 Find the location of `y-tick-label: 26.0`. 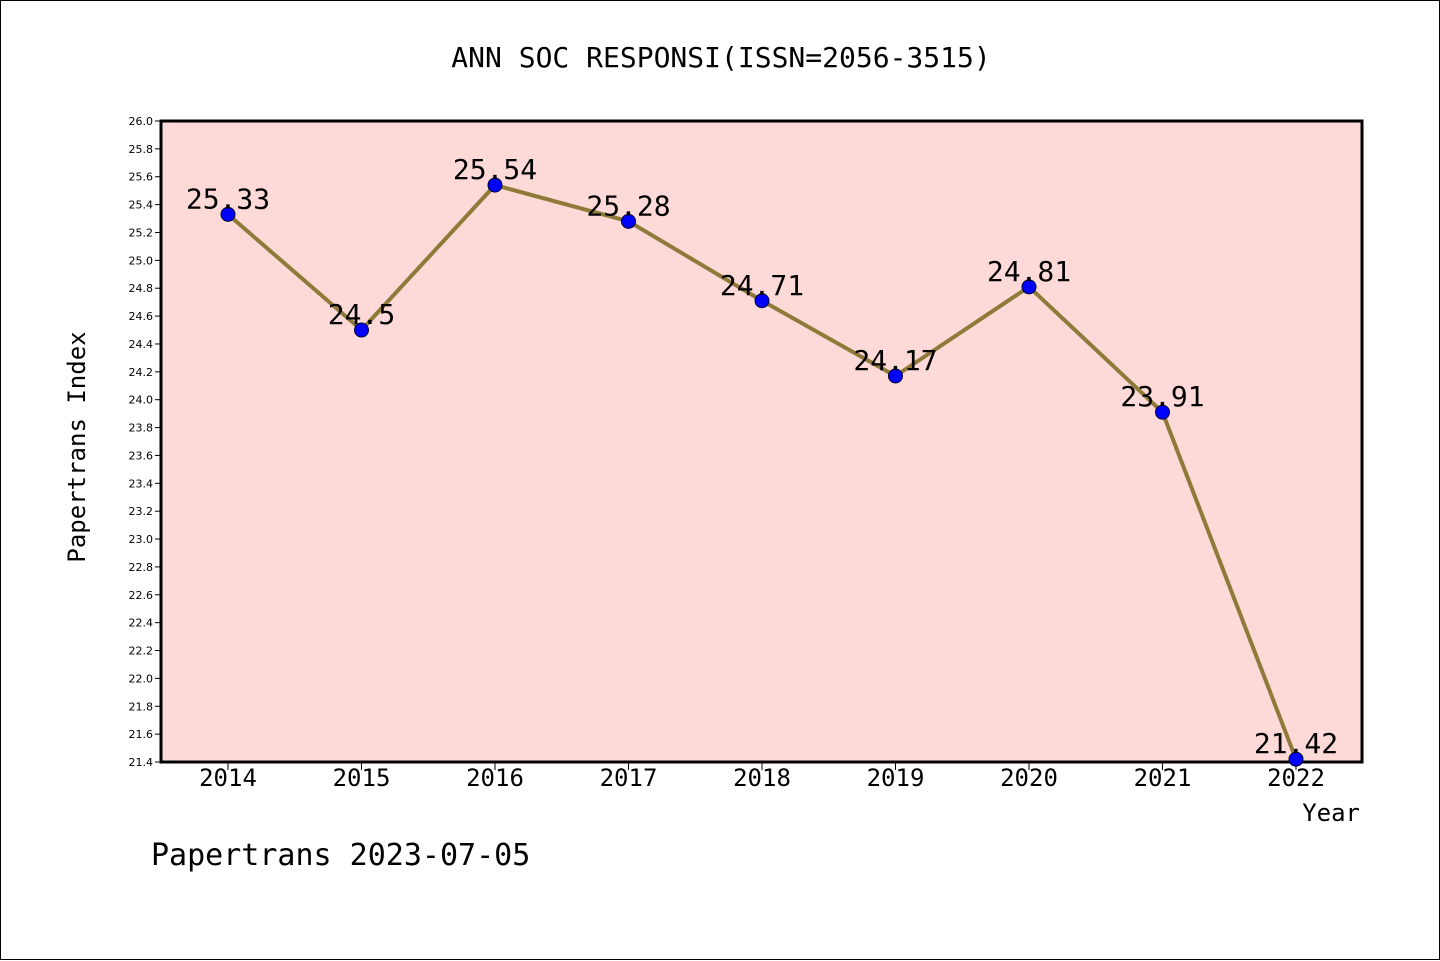

y-tick-label: 26.0 is located at coordinates (141, 121).